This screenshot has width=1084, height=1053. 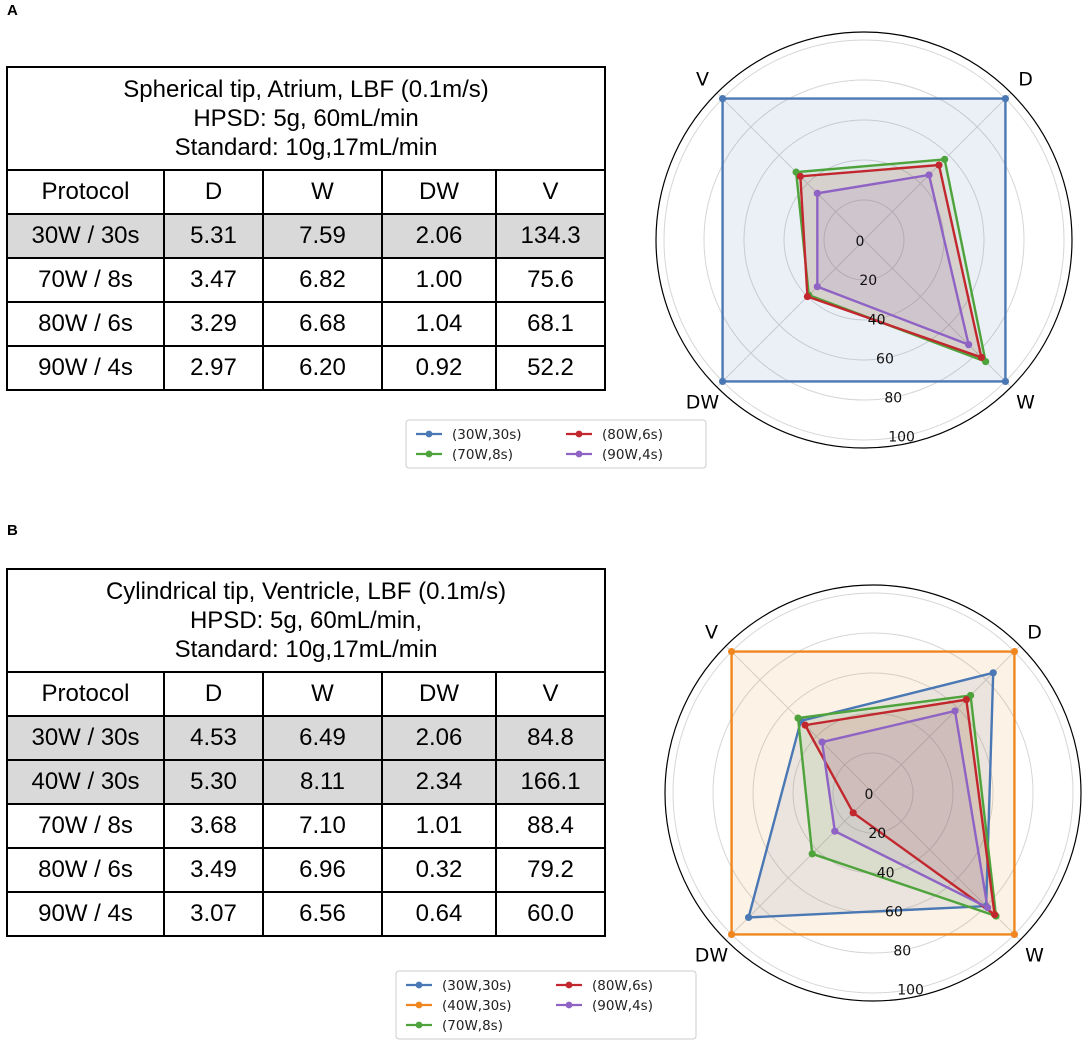 I want to click on table-cell: 6.82, so click(x=322, y=280).